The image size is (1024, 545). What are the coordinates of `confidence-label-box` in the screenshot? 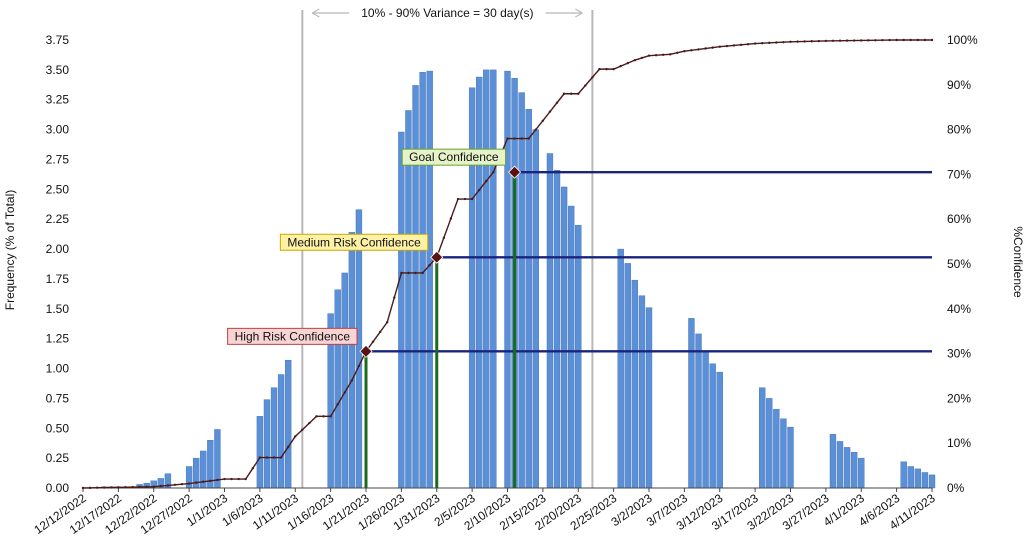 It's located at (292, 336).